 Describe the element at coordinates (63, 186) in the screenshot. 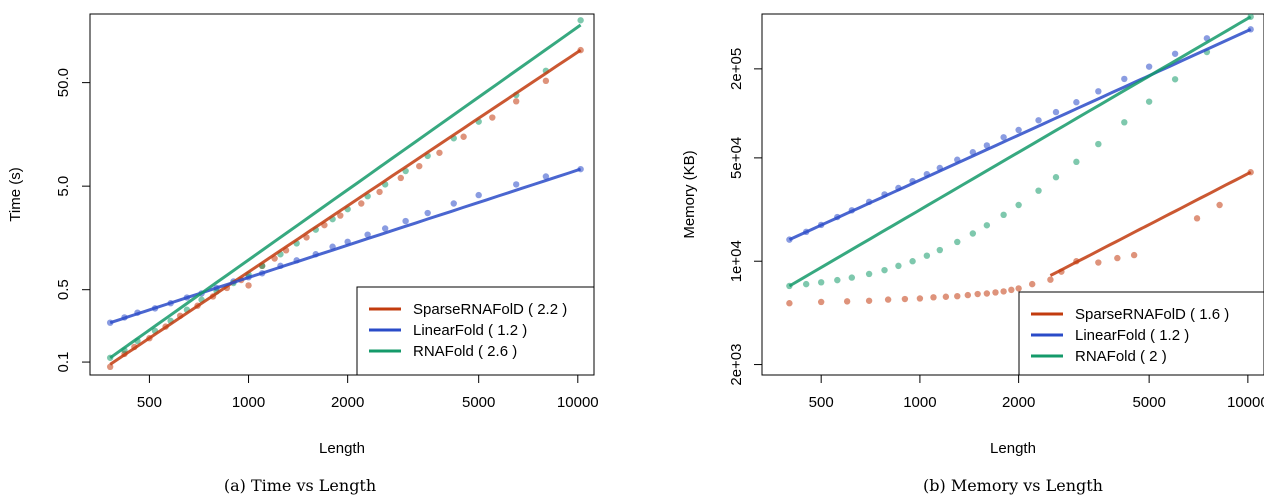

I see `y-tick-label: 5.0` at that location.